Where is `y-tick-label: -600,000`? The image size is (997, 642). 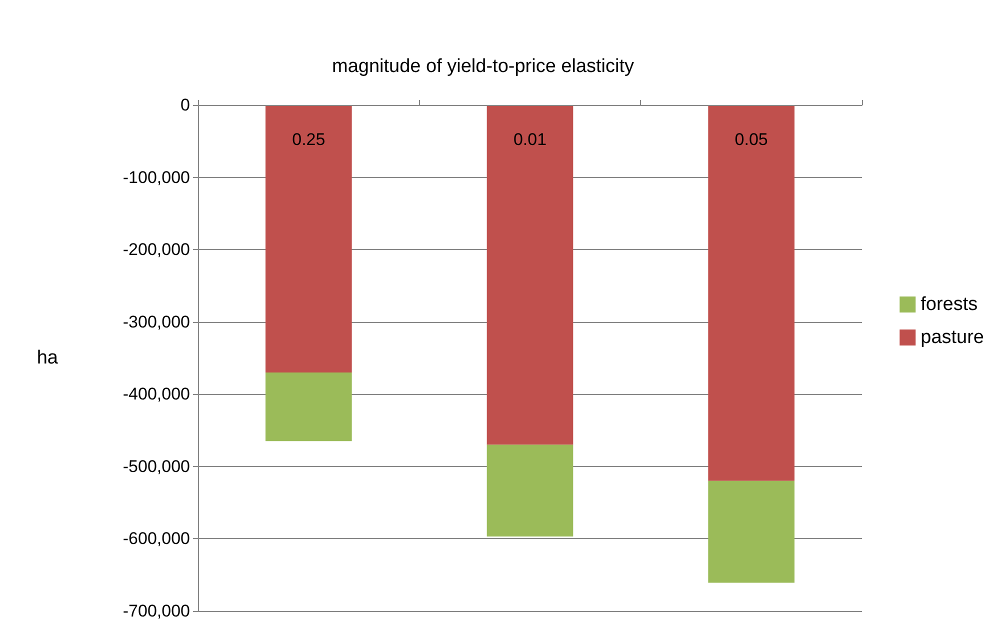 y-tick-label: -600,000 is located at coordinates (156, 538).